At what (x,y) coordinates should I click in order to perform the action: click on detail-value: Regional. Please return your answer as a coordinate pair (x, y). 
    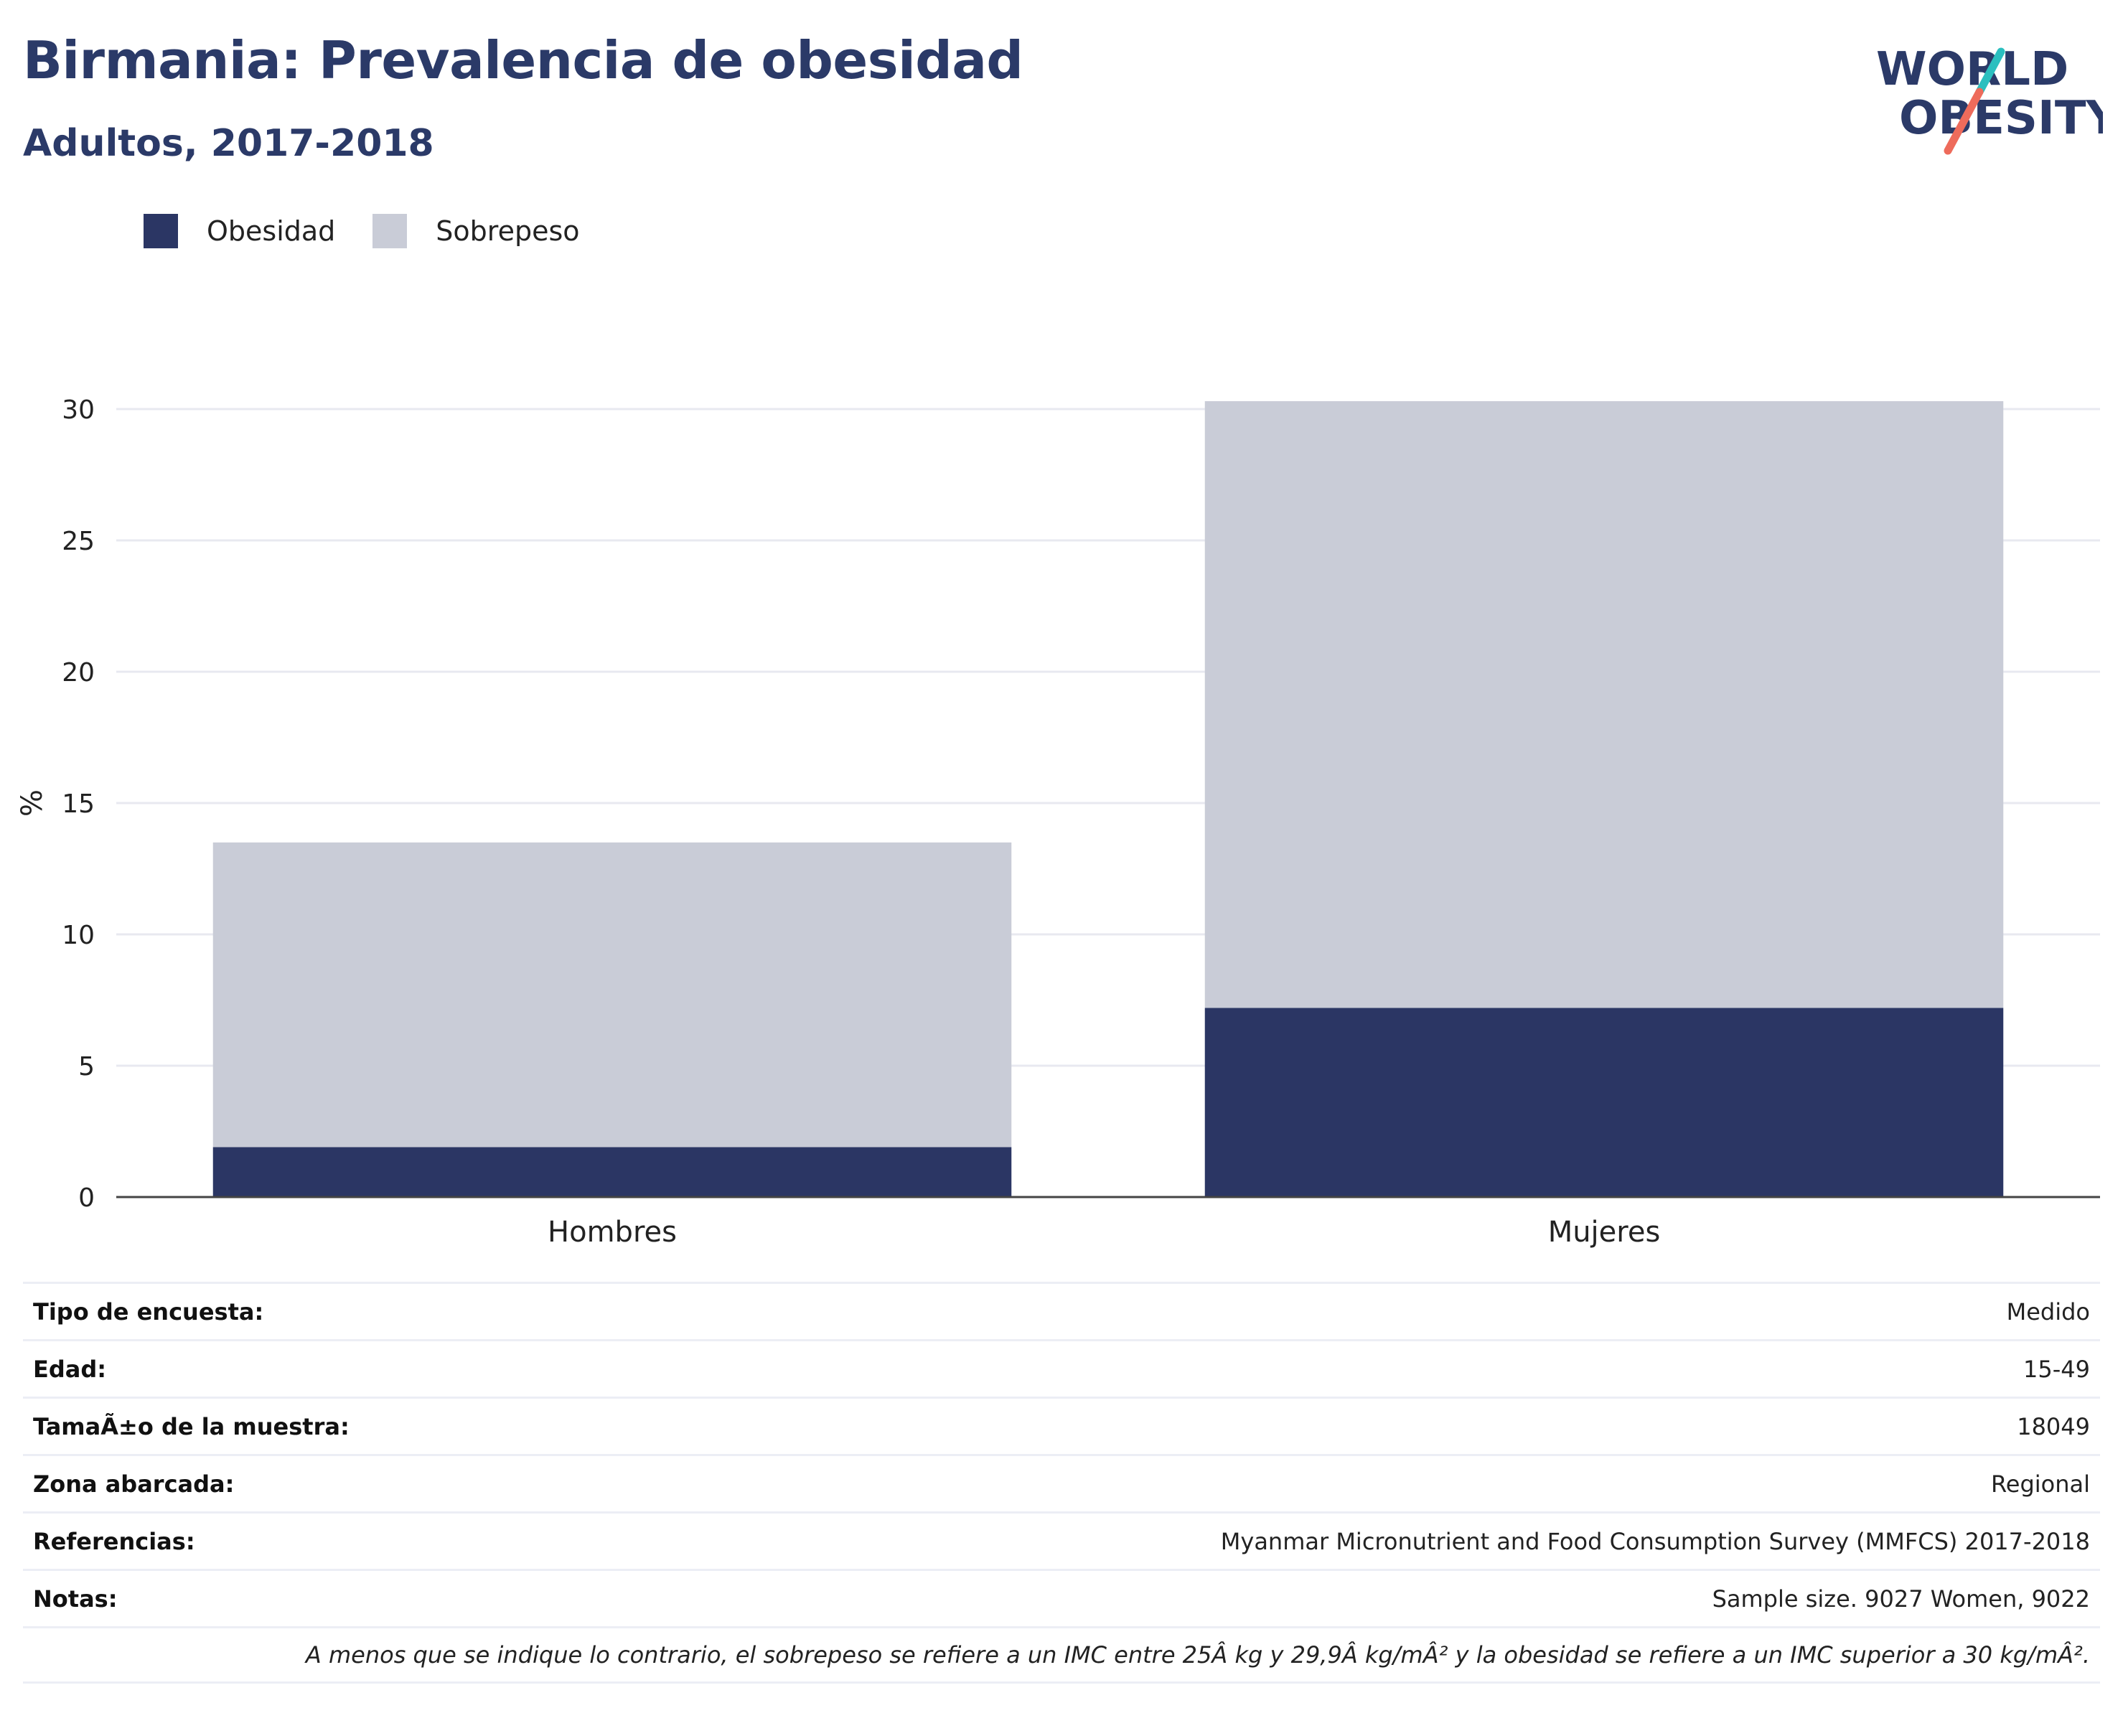
    Looking at the image, I should click on (2040, 1484).